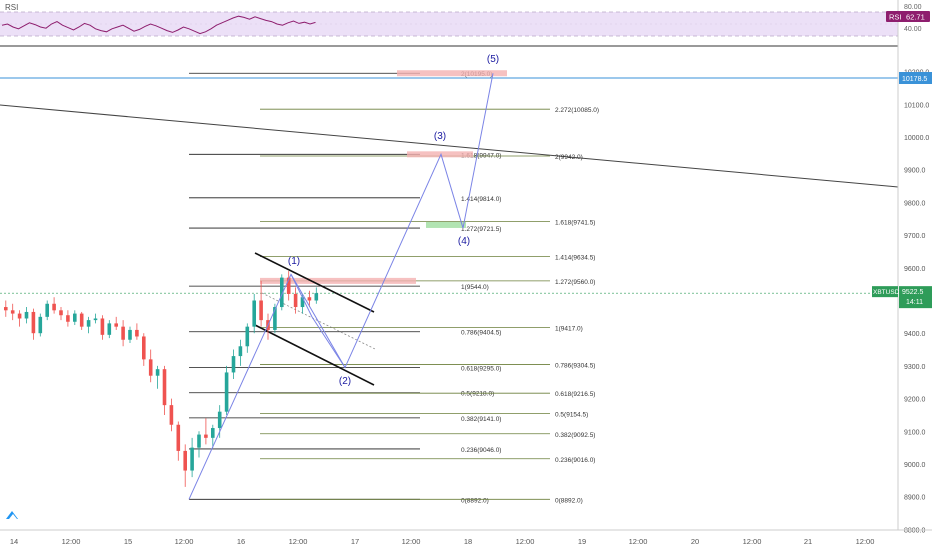 The height and width of the screenshot is (550, 932). What do you see at coordinates (569, 329) in the screenshot?
I see `fib-right-label: 1(9417.0)` at bounding box center [569, 329].